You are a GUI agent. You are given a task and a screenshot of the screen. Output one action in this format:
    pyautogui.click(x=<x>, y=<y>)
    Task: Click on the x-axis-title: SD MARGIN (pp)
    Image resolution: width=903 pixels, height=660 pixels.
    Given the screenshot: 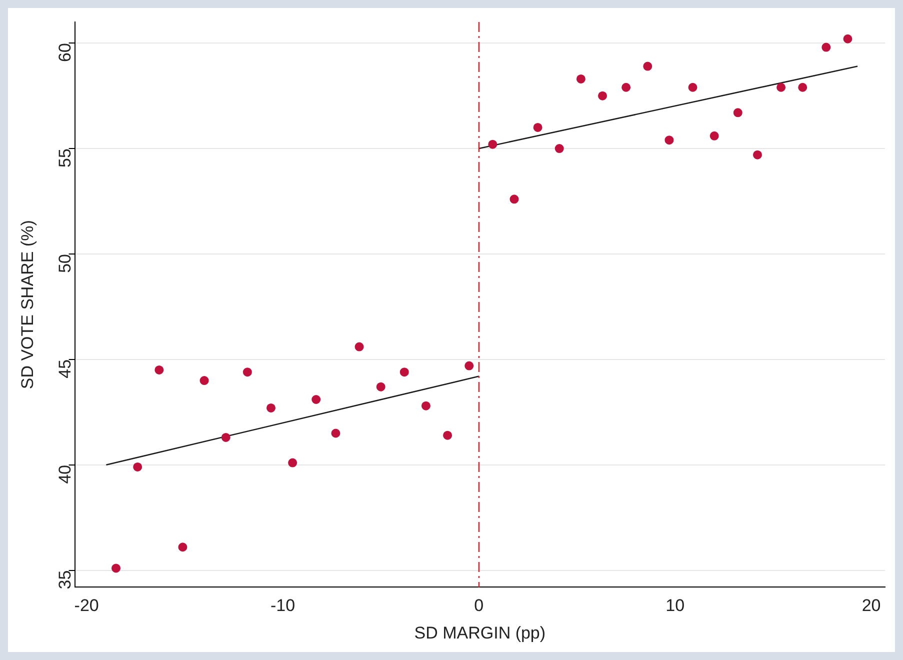 What is the action you would take?
    pyautogui.click(x=480, y=632)
    